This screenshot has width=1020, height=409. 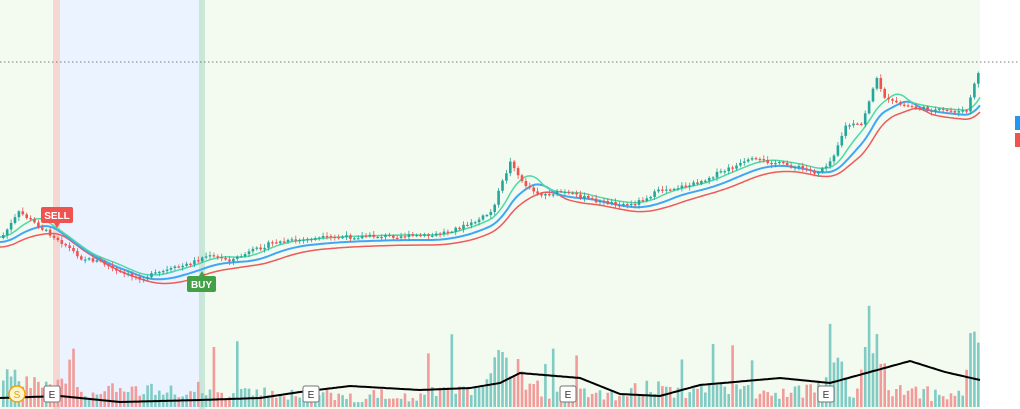 I want to click on split-event-label: S, so click(x=17, y=395).